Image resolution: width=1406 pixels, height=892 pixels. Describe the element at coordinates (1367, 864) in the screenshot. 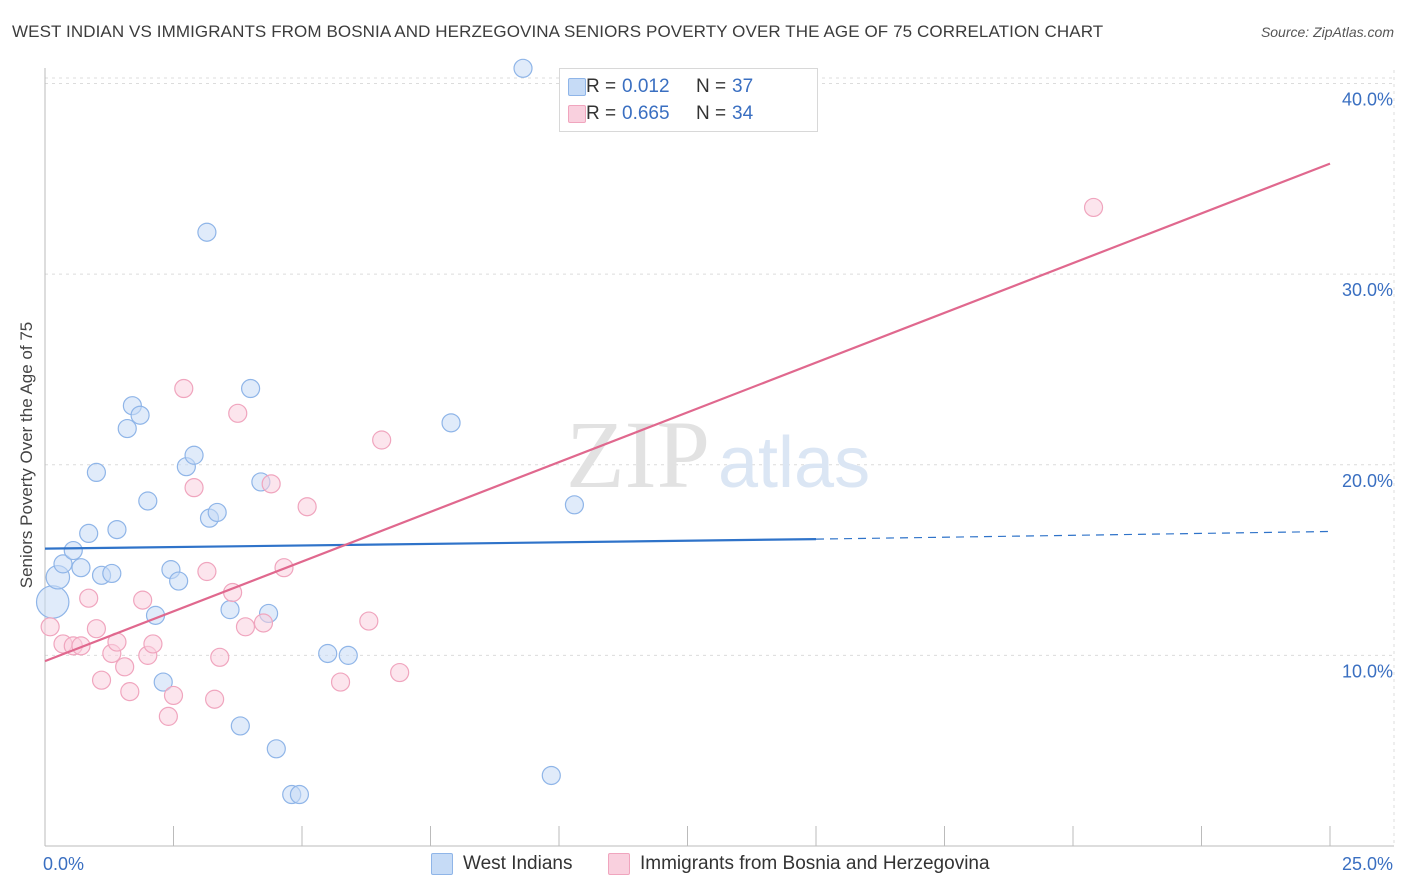

I see `x-tick-label-end: 25.0%` at that location.